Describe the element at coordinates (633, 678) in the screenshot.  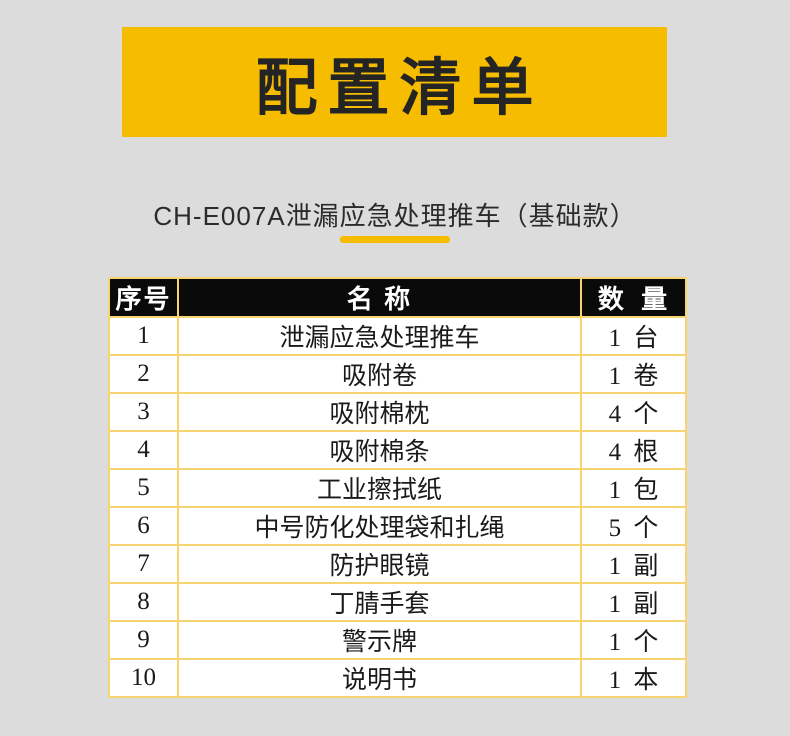
I see `quantity-cell: 1 本` at that location.